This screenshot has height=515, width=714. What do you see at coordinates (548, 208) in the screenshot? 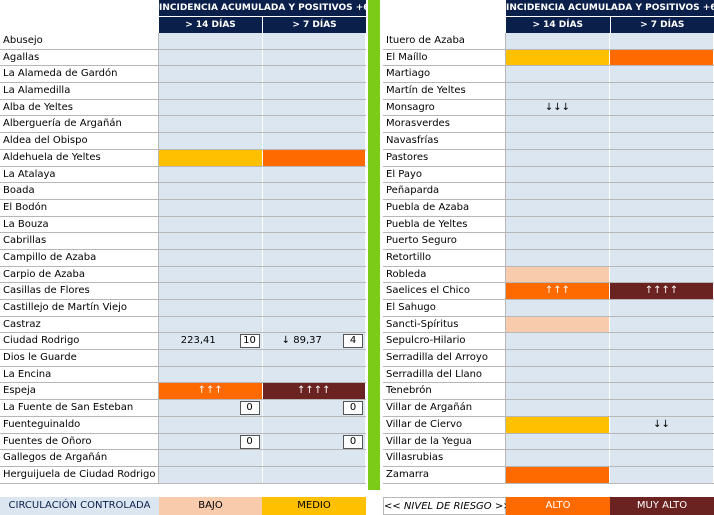
I see `table-row: Puebla de Azaba` at bounding box center [548, 208].